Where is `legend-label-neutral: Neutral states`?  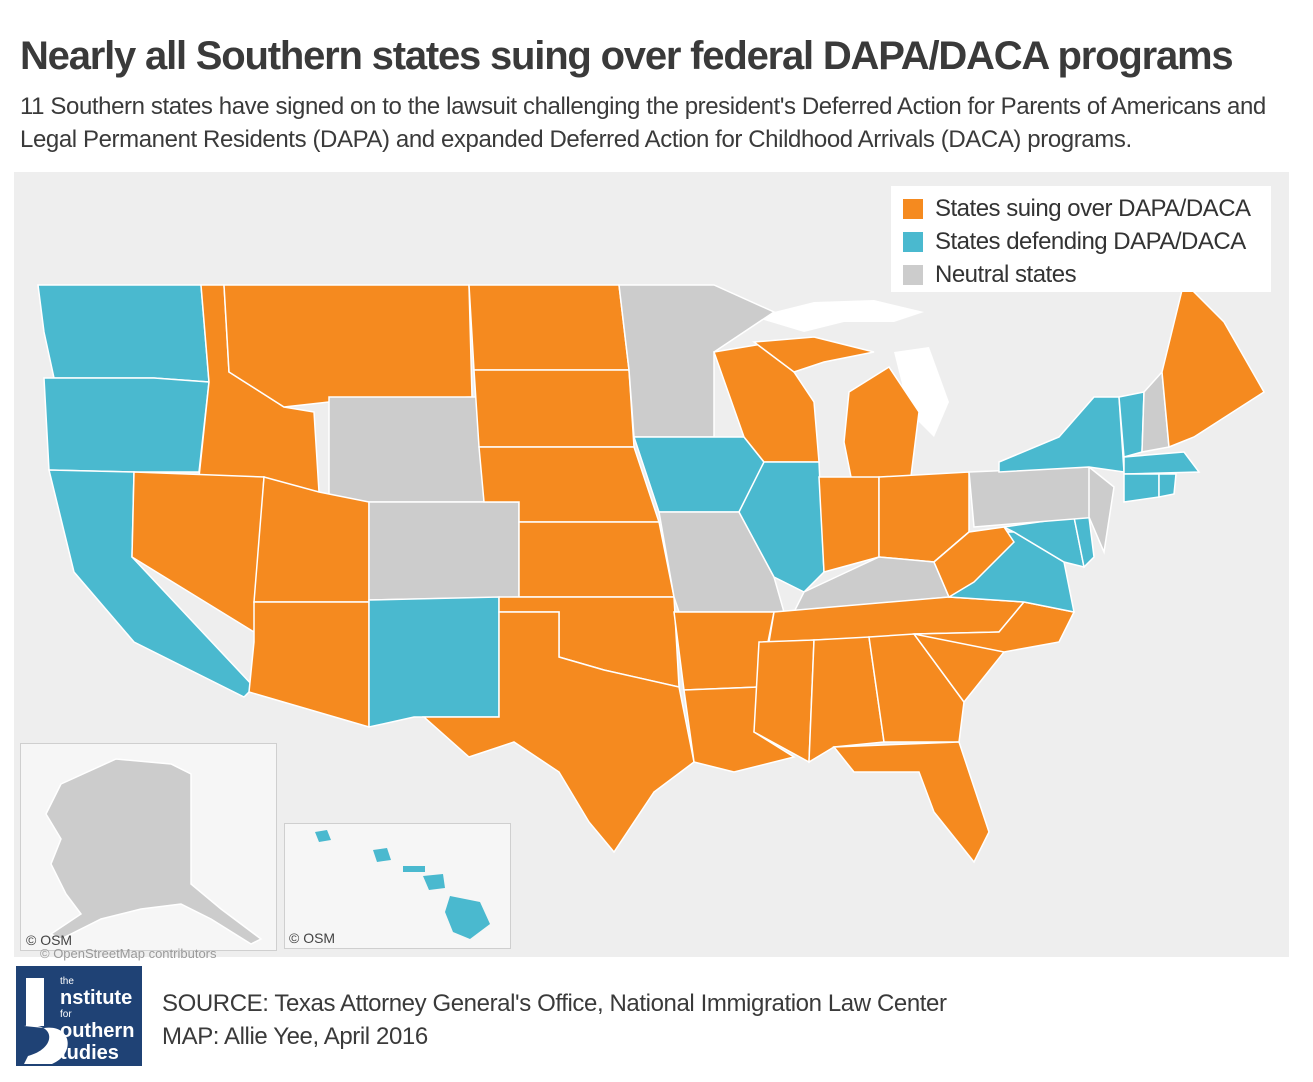
legend-label-neutral: Neutral states is located at coordinates (1006, 274).